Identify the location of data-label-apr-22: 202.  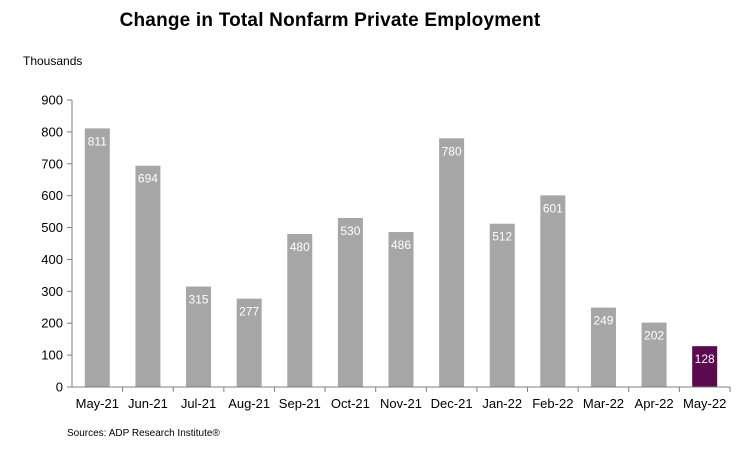
(654, 336).